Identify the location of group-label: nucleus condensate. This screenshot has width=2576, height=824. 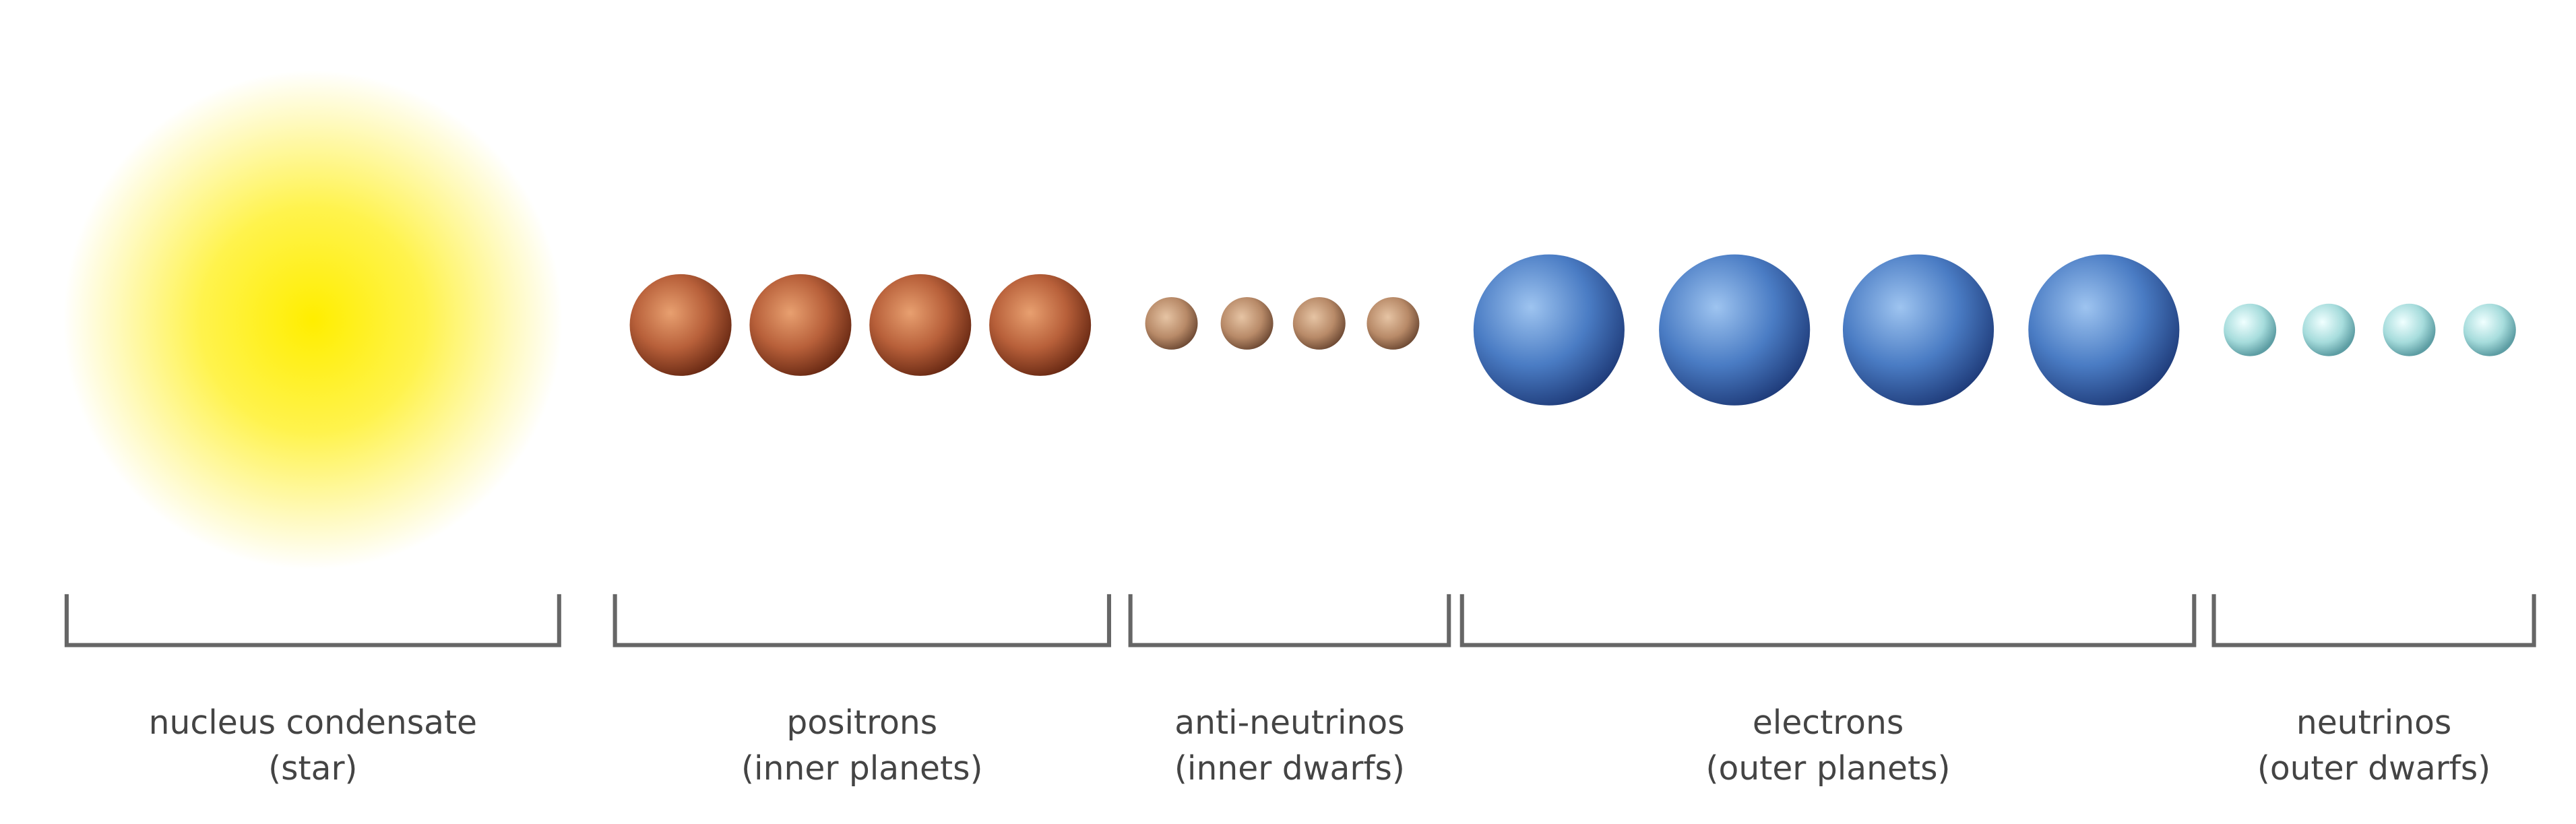
(313, 723).